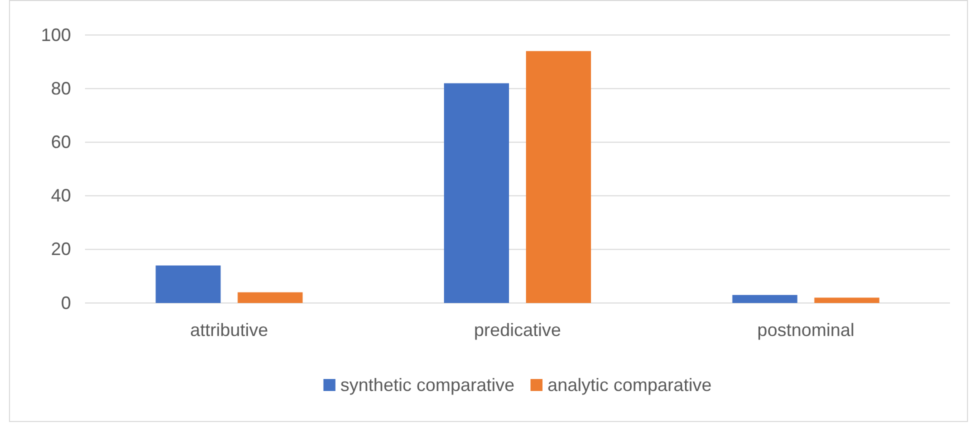 The image size is (971, 423). Describe the element at coordinates (55, 34) in the screenshot. I see `y-tick-label: 100` at that location.